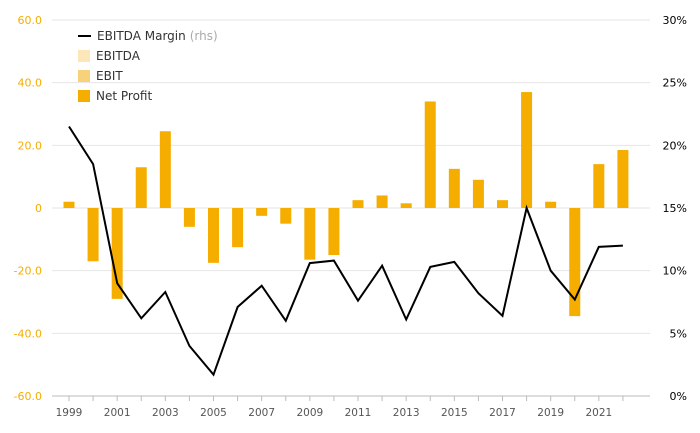  Describe the element at coordinates (69, 413) in the screenshot. I see `x-tick-label: 1999` at that location.